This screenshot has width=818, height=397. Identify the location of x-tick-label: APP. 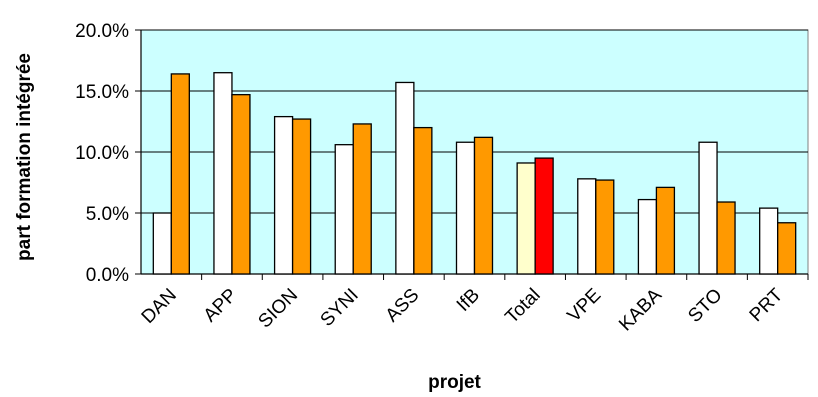
(221, 306).